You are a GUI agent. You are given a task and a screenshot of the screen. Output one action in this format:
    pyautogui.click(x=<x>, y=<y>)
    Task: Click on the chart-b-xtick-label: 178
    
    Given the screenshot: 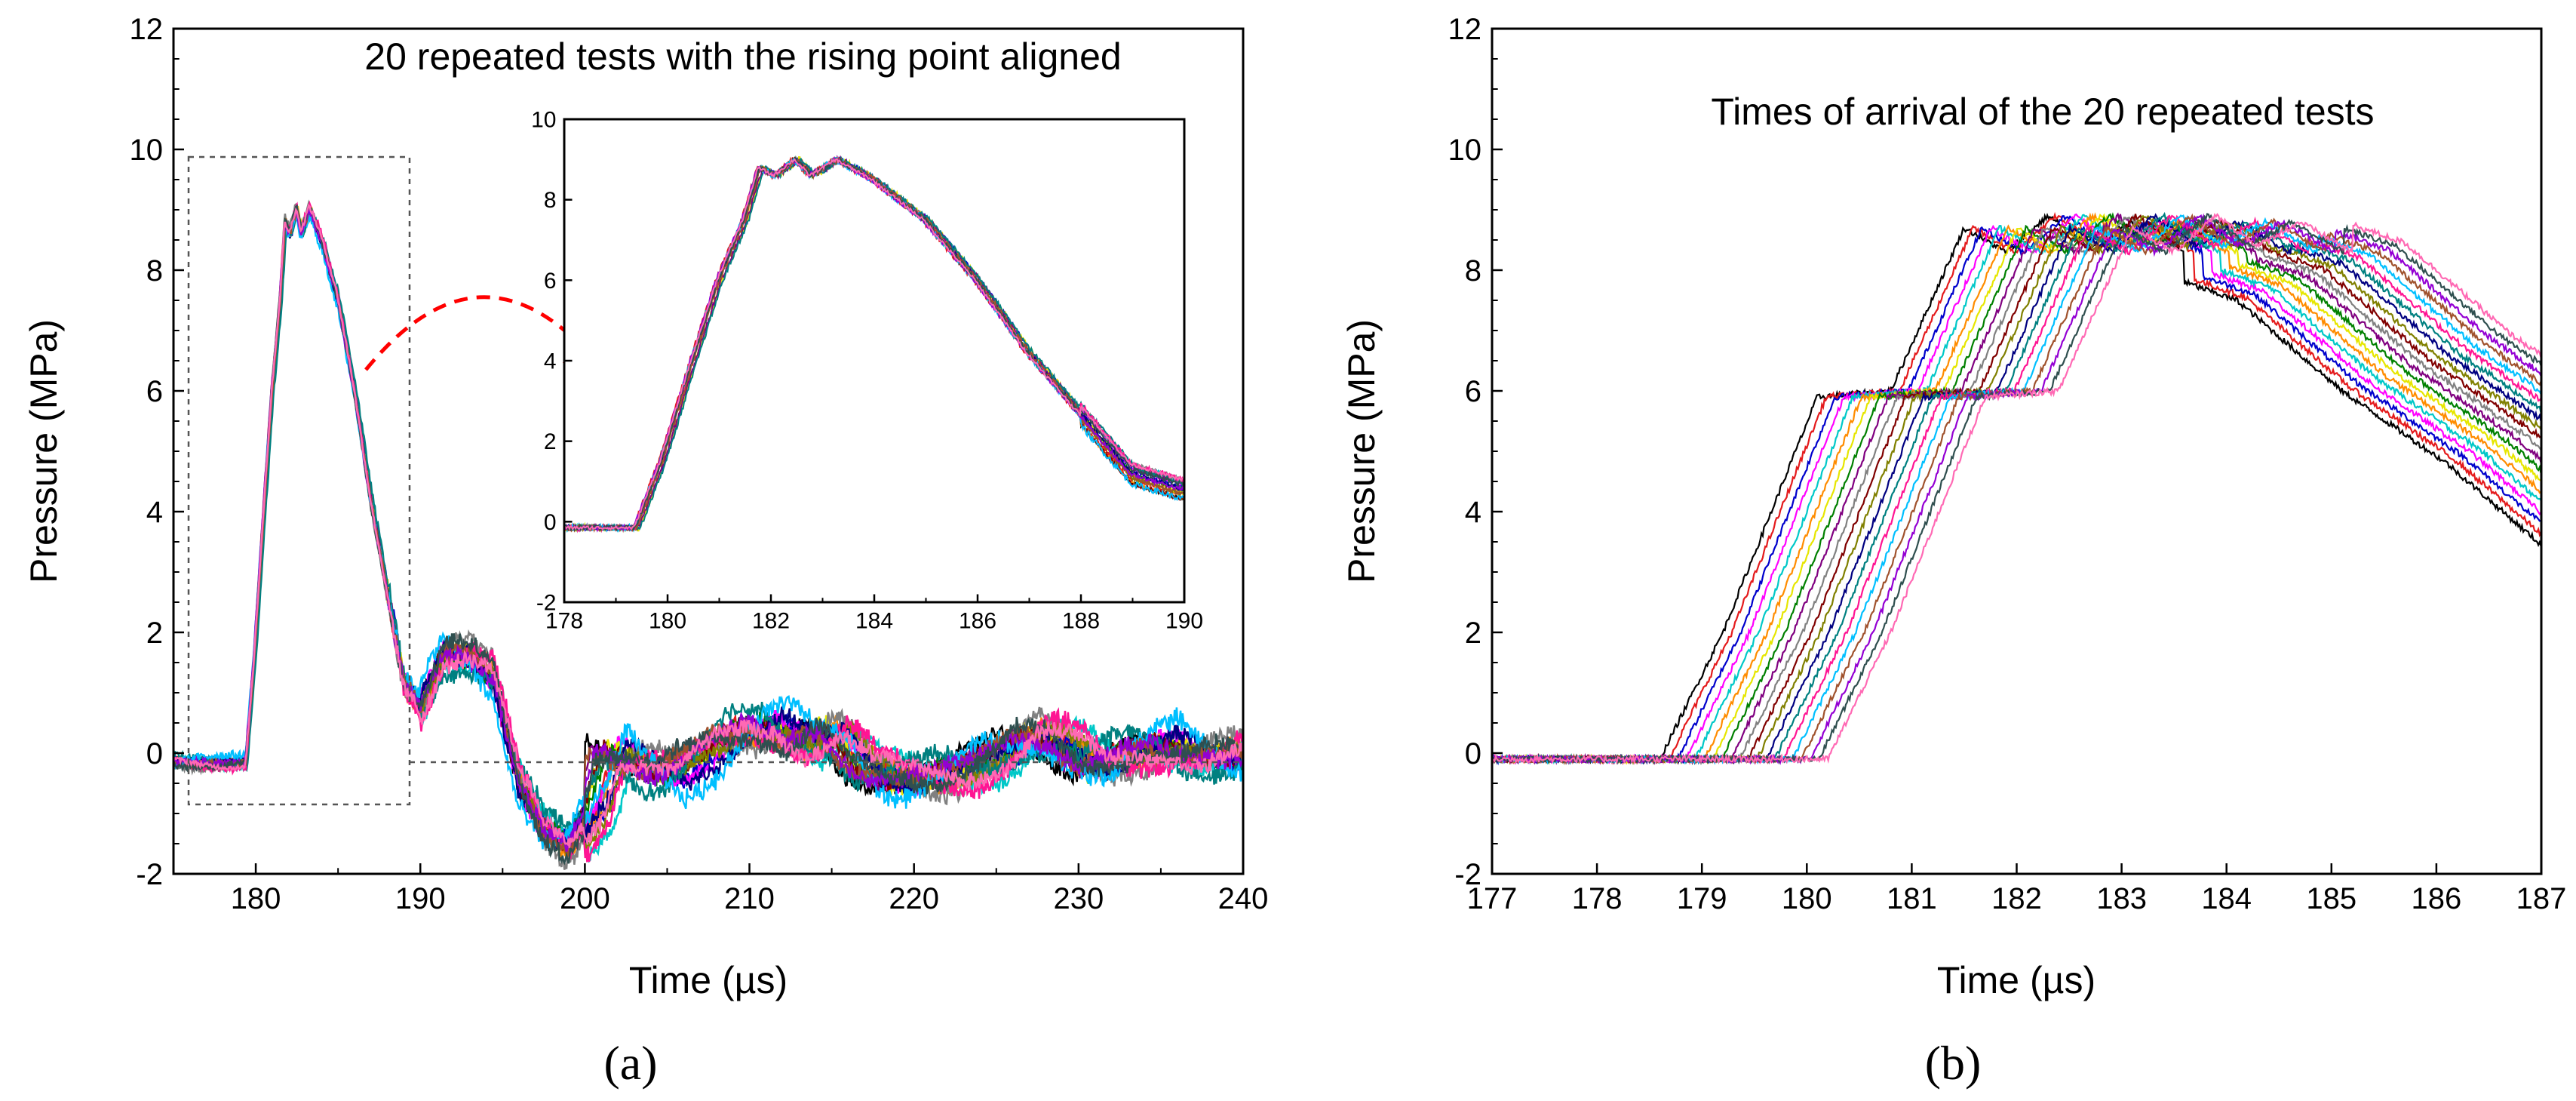 What is the action you would take?
    pyautogui.click(x=1597, y=898)
    